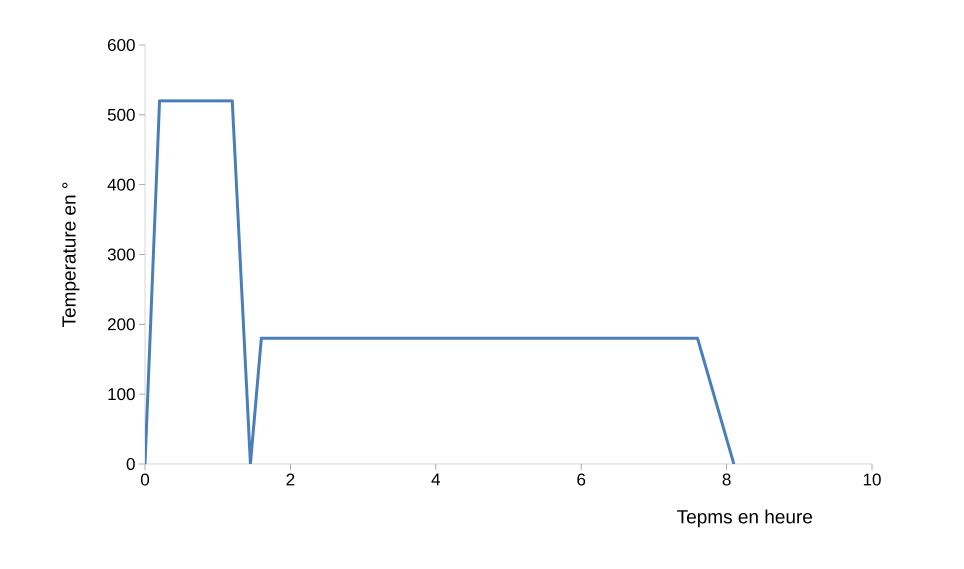 Image resolution: width=964 pixels, height=569 pixels. Describe the element at coordinates (726, 480) in the screenshot. I see `x-tick-label: 8` at that location.